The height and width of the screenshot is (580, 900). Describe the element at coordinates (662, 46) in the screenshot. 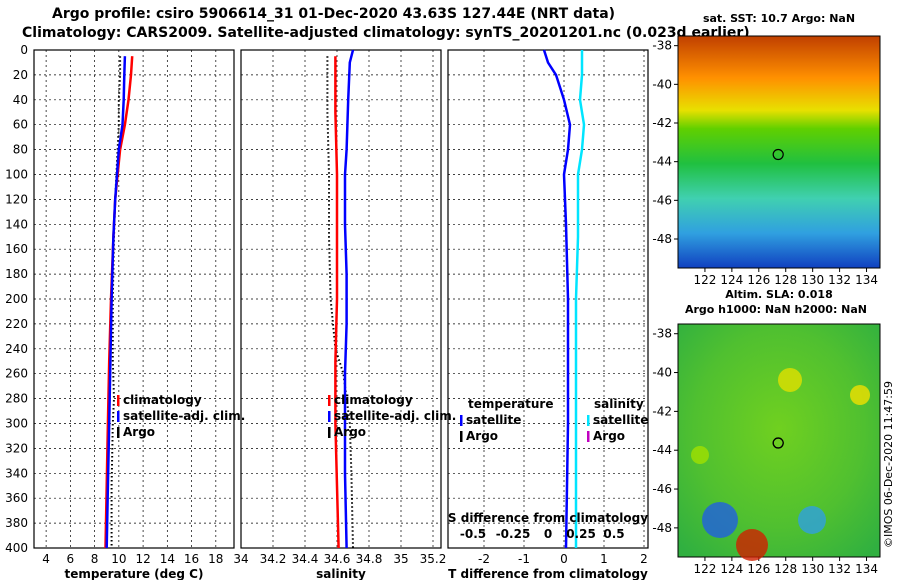

I see `sst-map-ytick-label: -38` at that location.